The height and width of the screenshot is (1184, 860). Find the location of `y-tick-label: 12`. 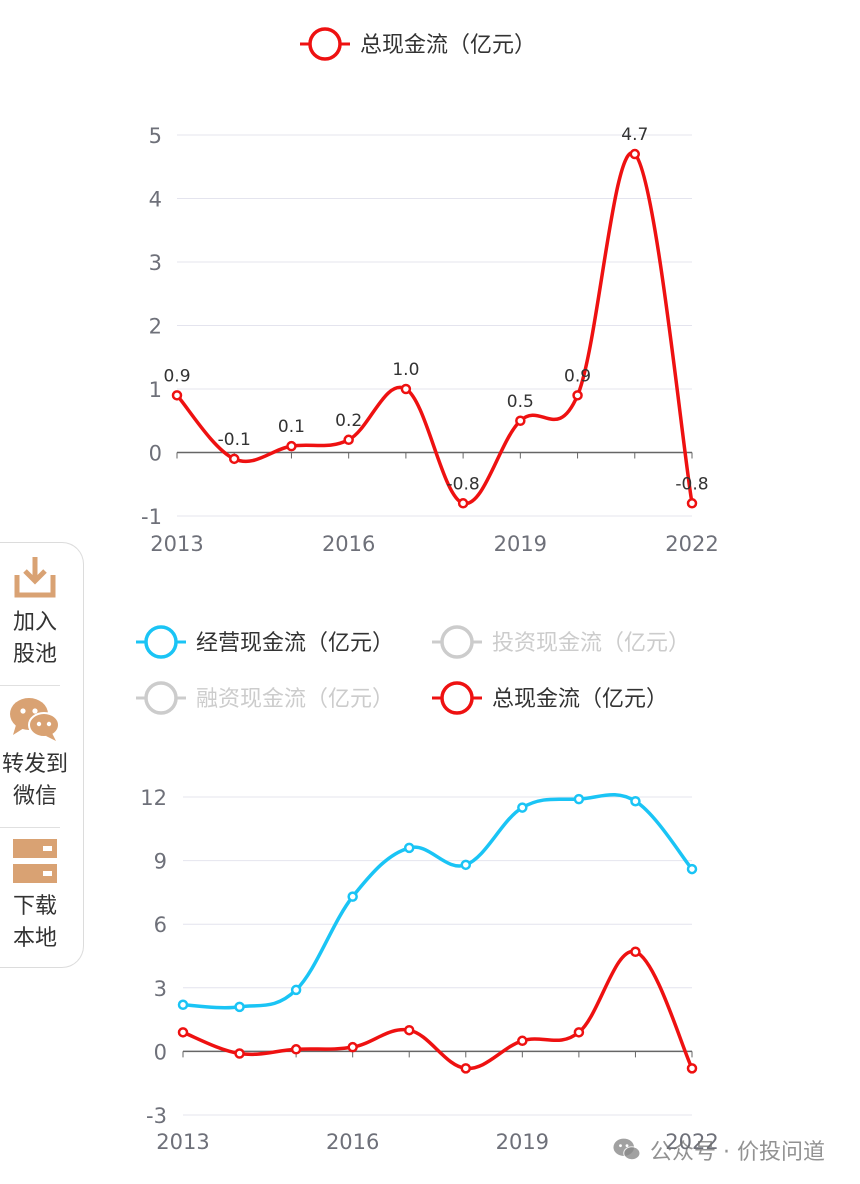

y-tick-label: 12 is located at coordinates (153, 798).